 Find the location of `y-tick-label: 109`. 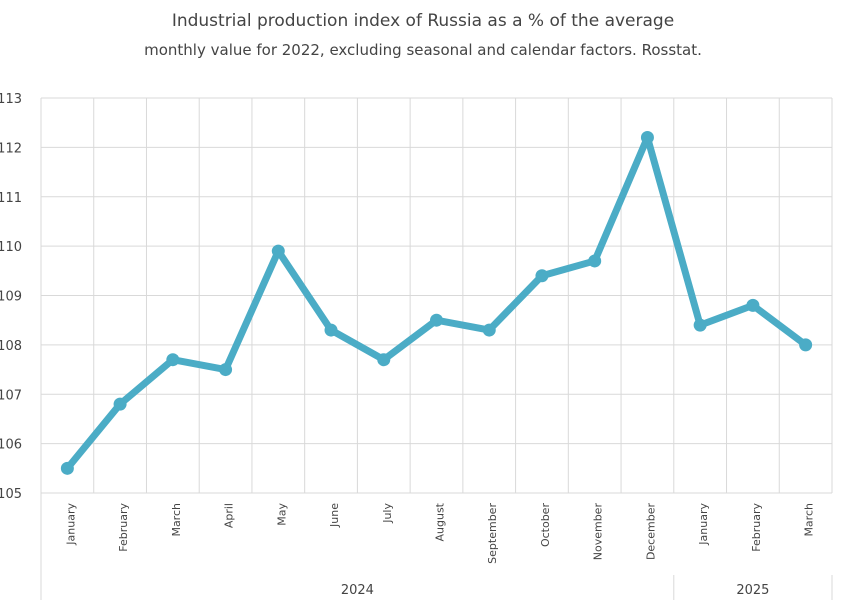

y-tick-label: 109 is located at coordinates (11, 297).